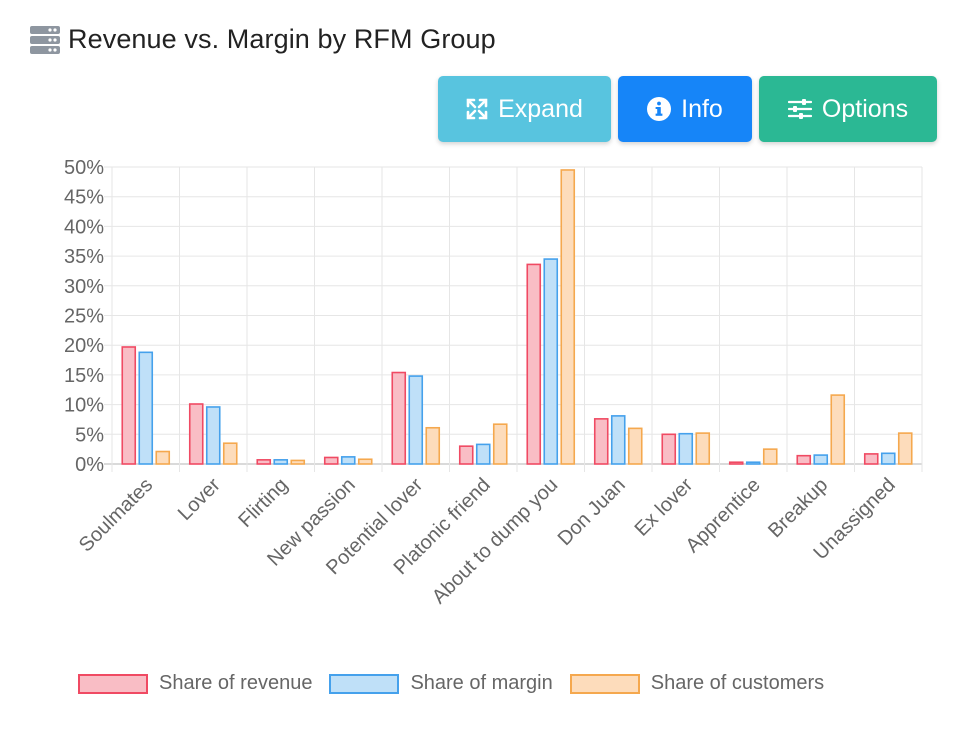  What do you see at coordinates (113, 683) in the screenshot?
I see `legend-swatch-revenue` at bounding box center [113, 683].